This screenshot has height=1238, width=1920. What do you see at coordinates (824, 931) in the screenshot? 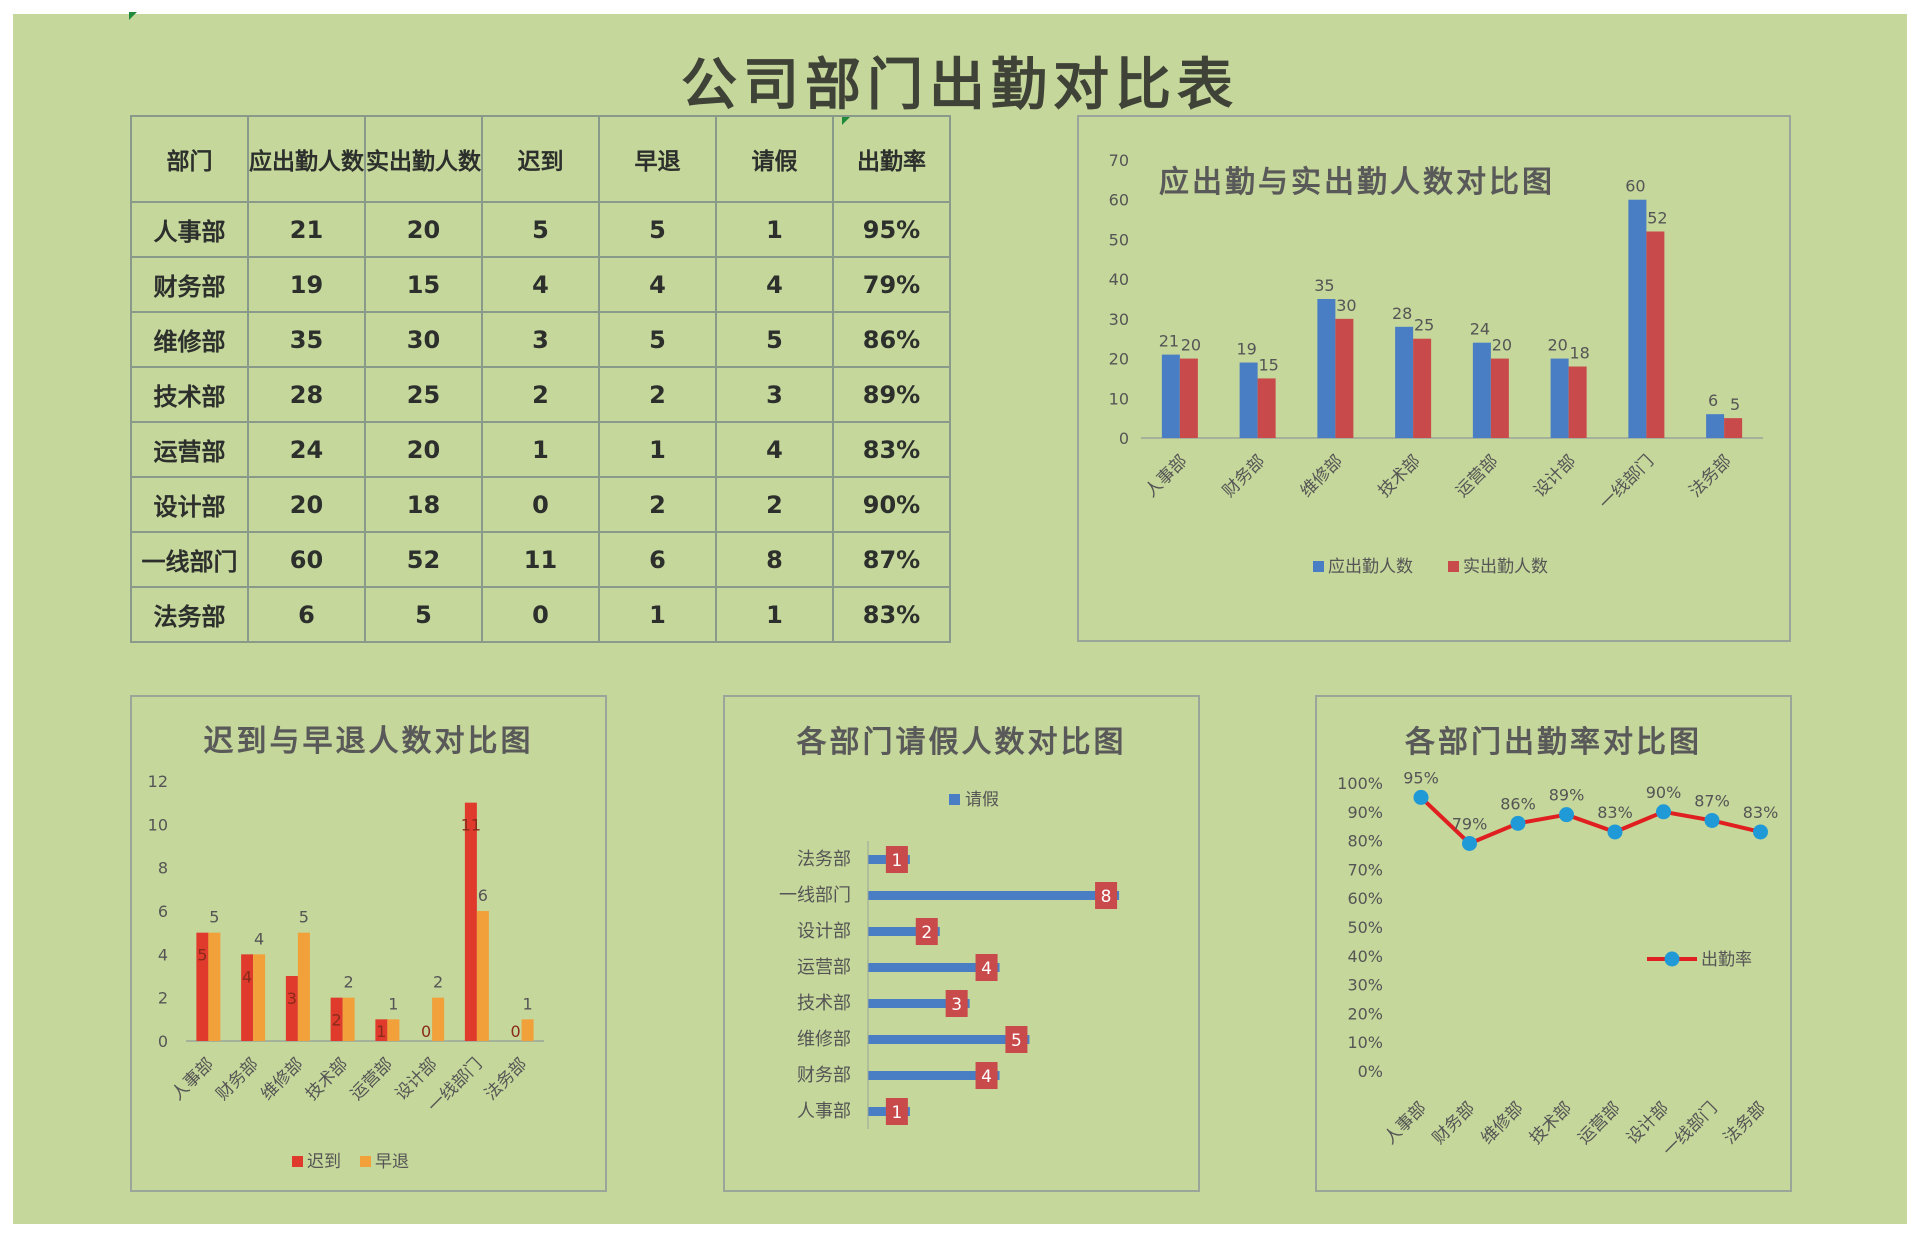
I see `y-tick-label: 设计部` at bounding box center [824, 931].